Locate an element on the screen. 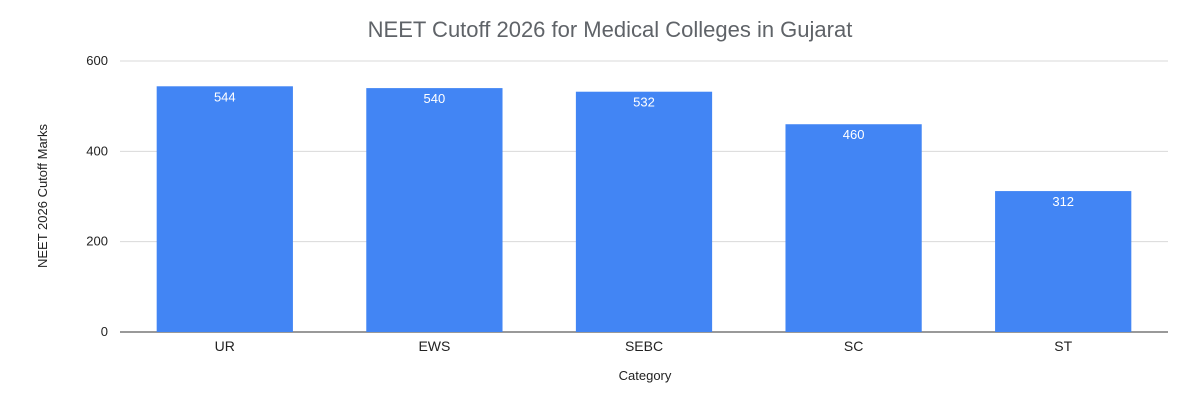 This screenshot has height=400, width=1200. bar-sebc is located at coordinates (644, 211).